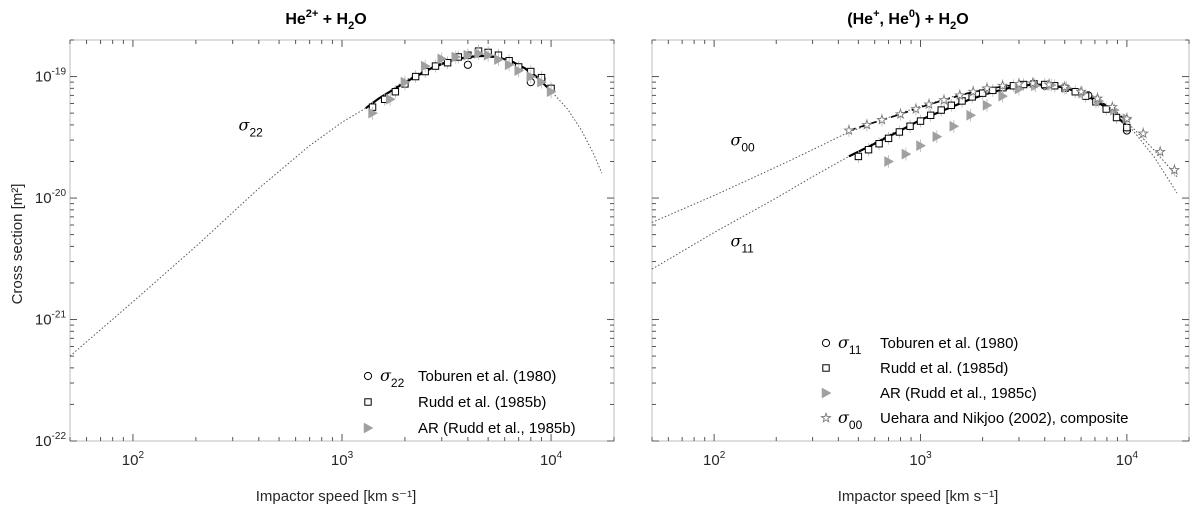  Describe the element at coordinates (51, 197) in the screenshot. I see `y-tick-label: 10-20` at that location.